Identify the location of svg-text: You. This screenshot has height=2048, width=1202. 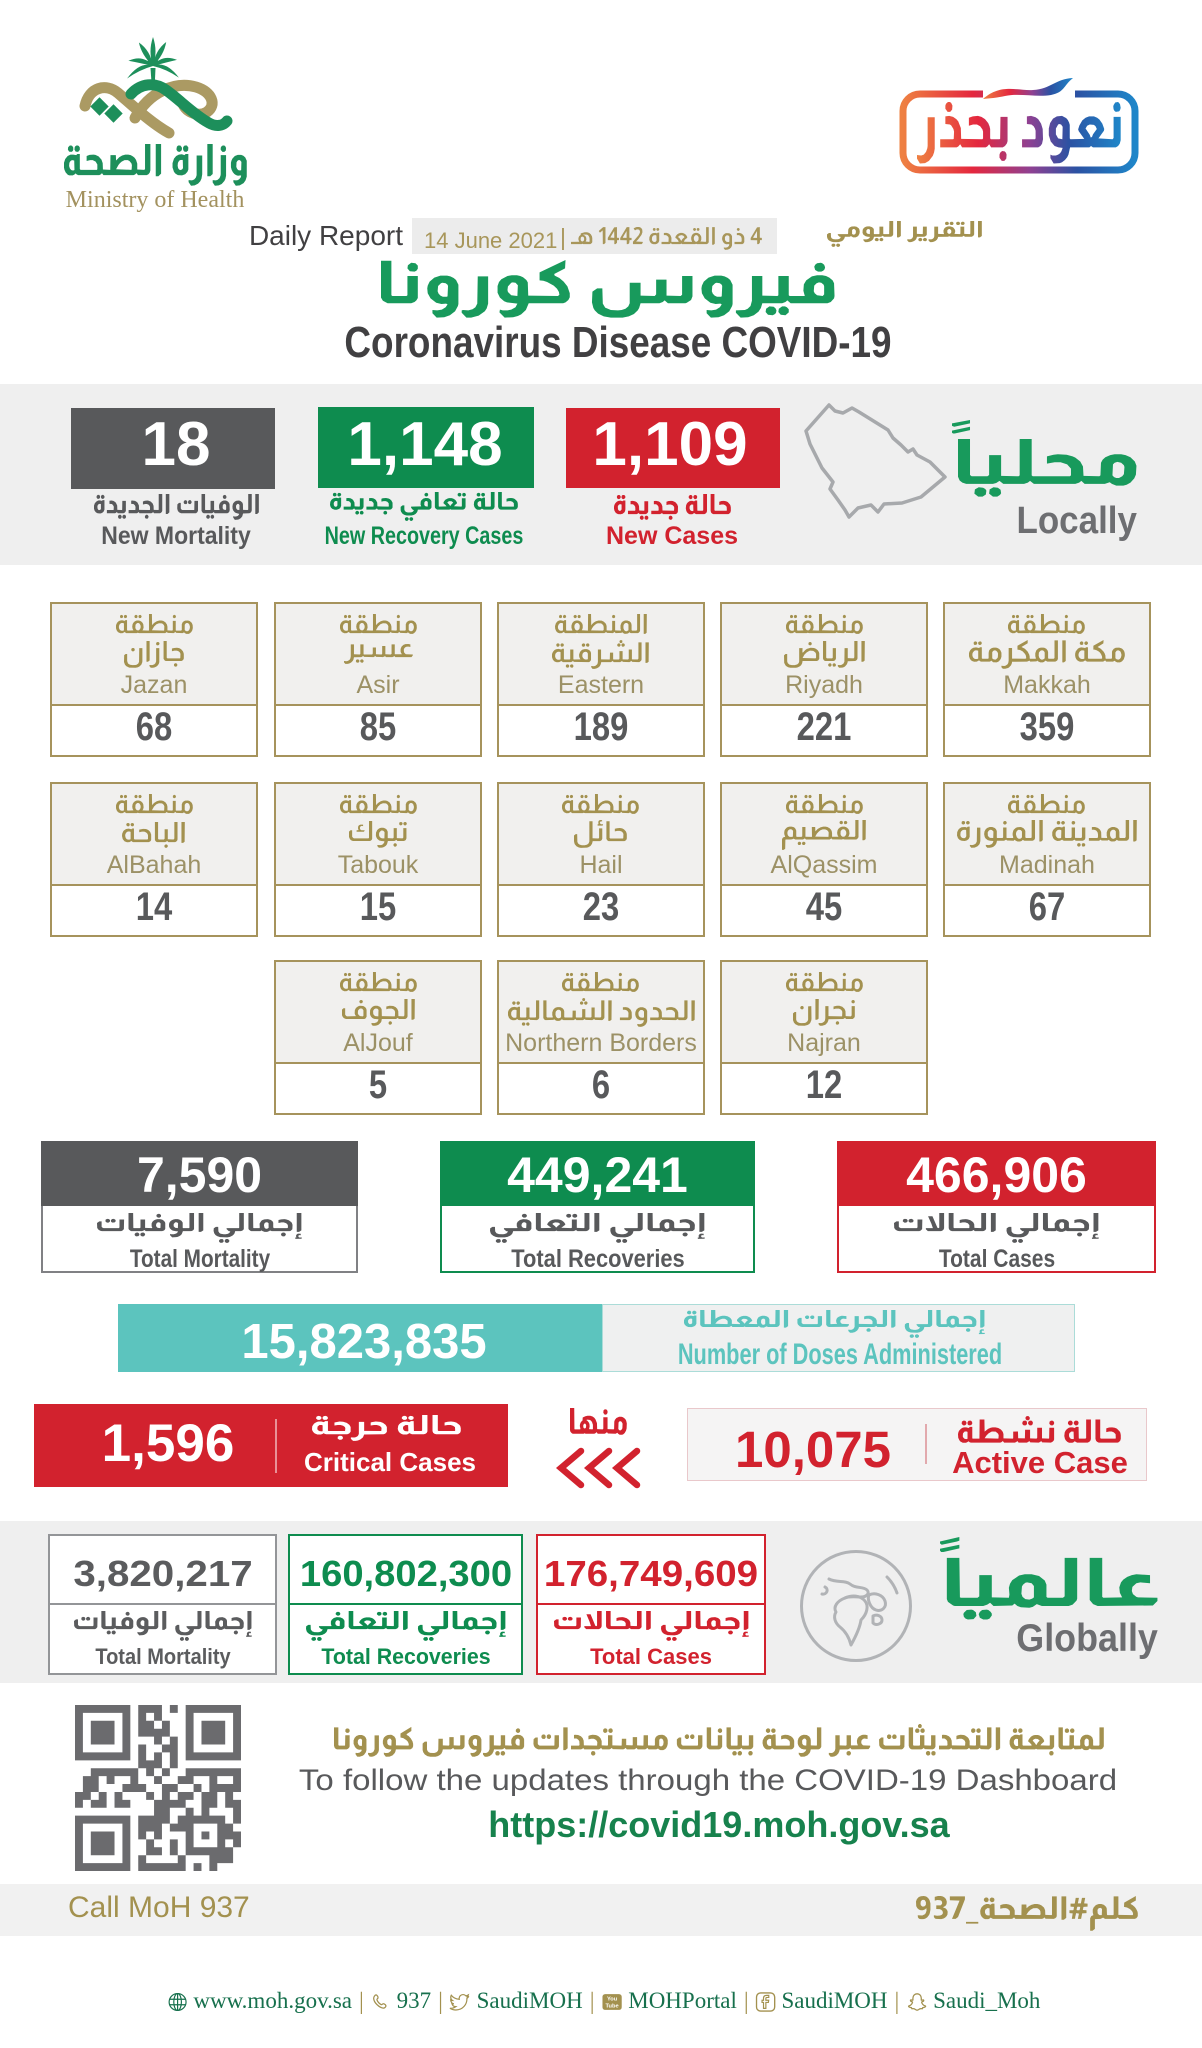
(612, 1999).